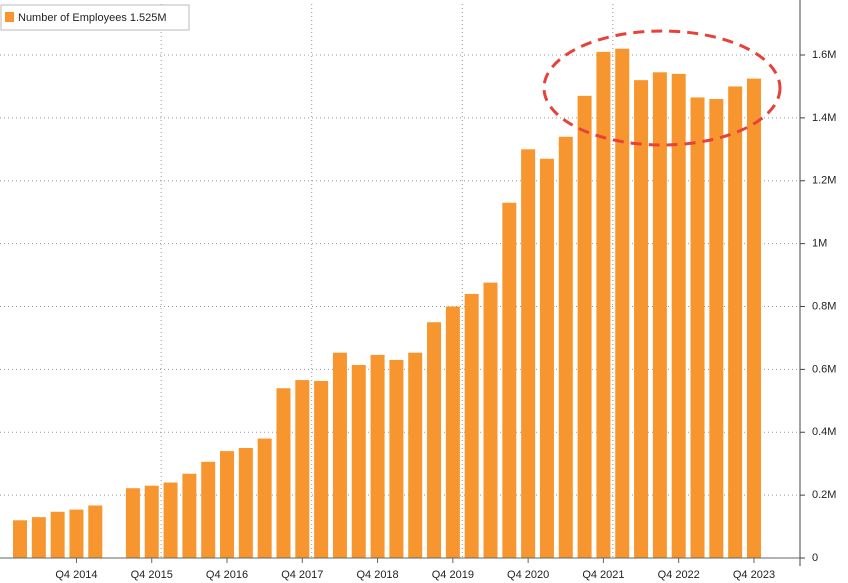  Describe the element at coordinates (754, 575) in the screenshot. I see `x-tick-label: Q4 2023` at that location.